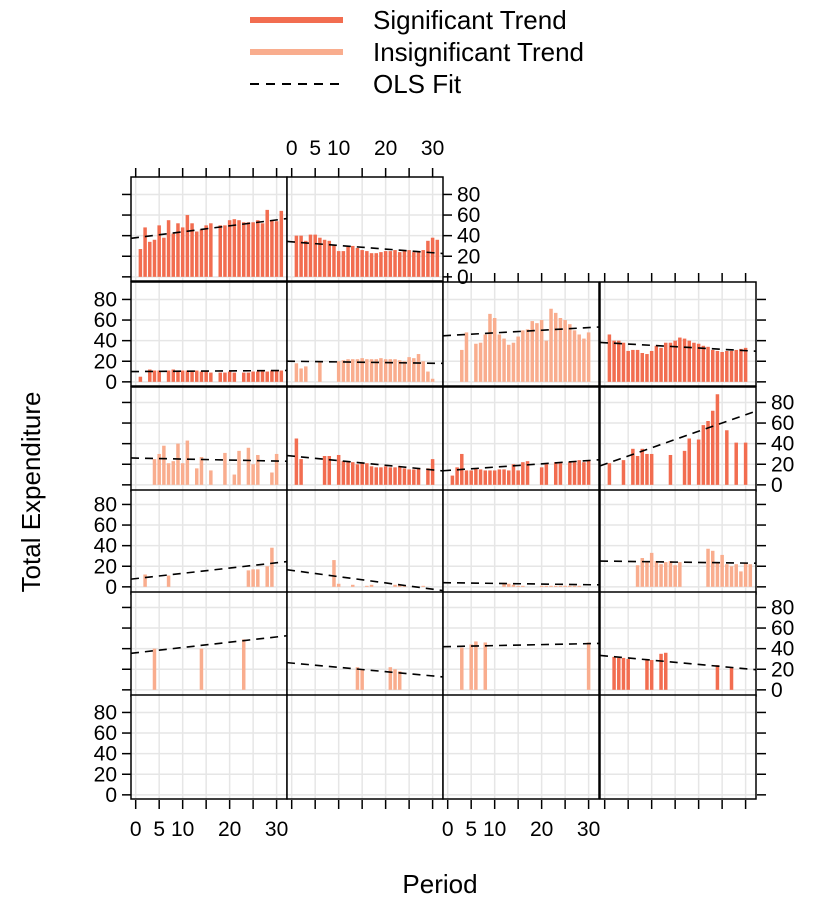  I want to click on panel-r3-c2, so click(521, 542).